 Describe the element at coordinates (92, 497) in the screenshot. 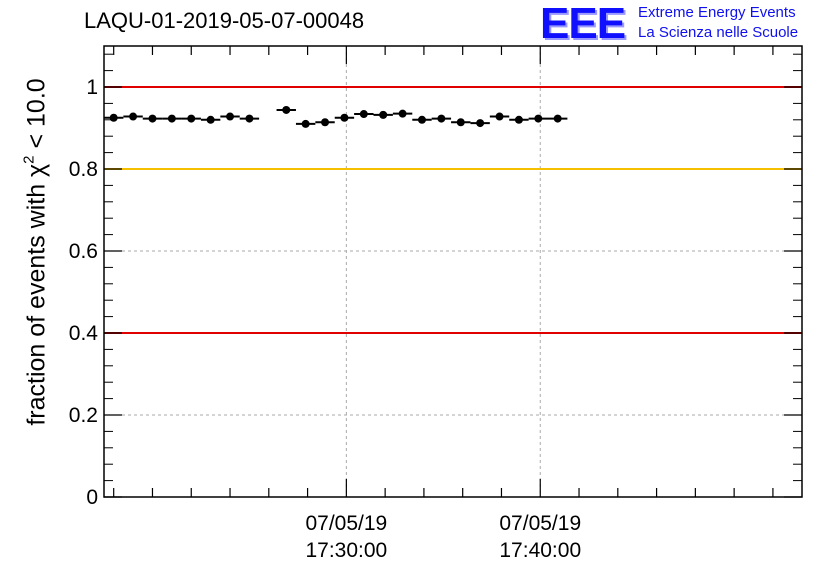

I see `y-tick-label: 0` at that location.